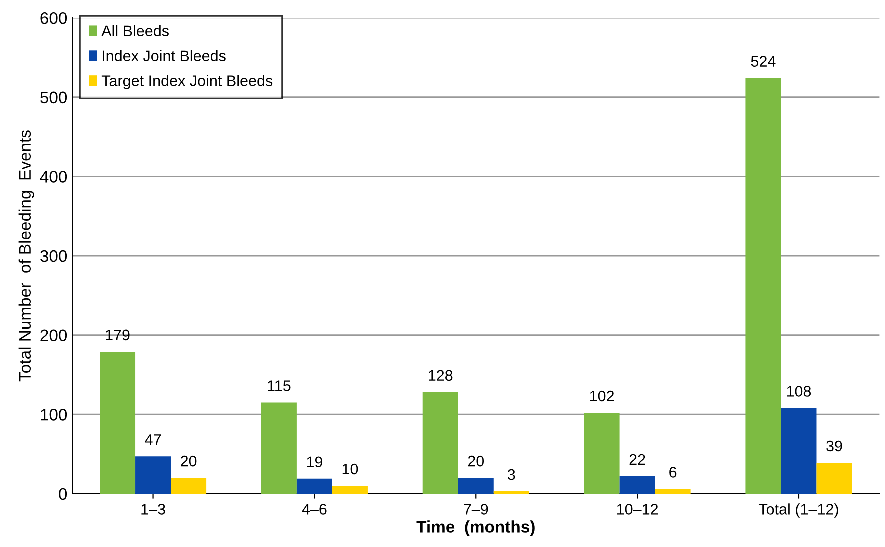 This screenshot has width=885, height=547. What do you see at coordinates (602, 396) in the screenshot?
I see `data-label: 102` at bounding box center [602, 396].